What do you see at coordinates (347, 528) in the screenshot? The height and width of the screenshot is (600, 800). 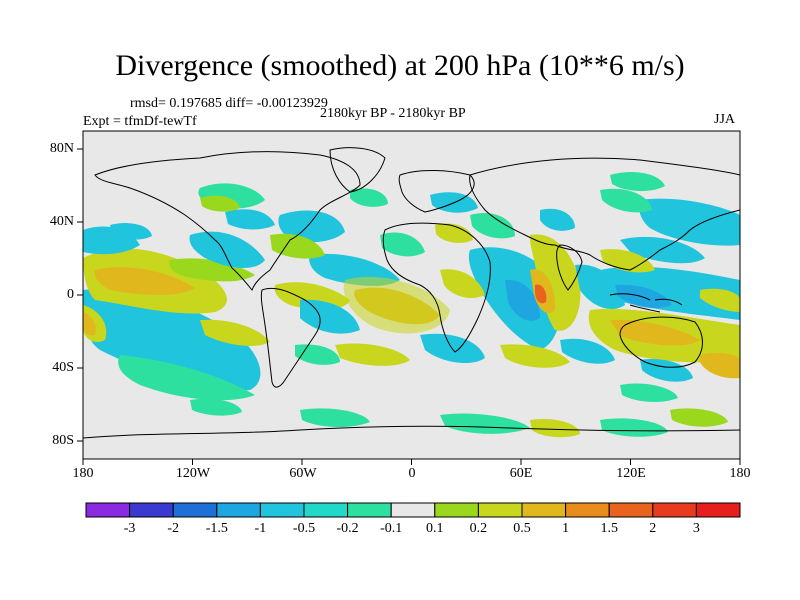 I see `colorbar-label: -0.2` at bounding box center [347, 528].